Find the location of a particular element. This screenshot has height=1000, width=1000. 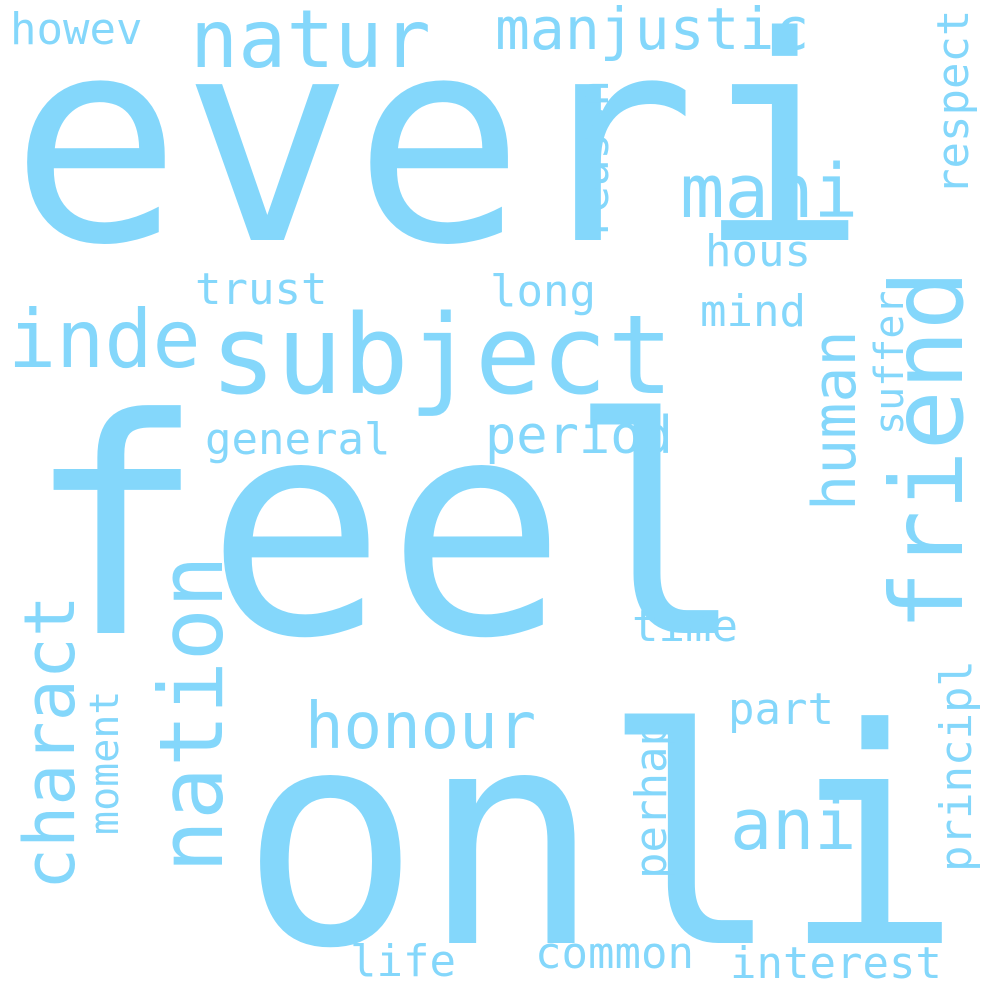

word-natur: natur is located at coordinates (310, 43).